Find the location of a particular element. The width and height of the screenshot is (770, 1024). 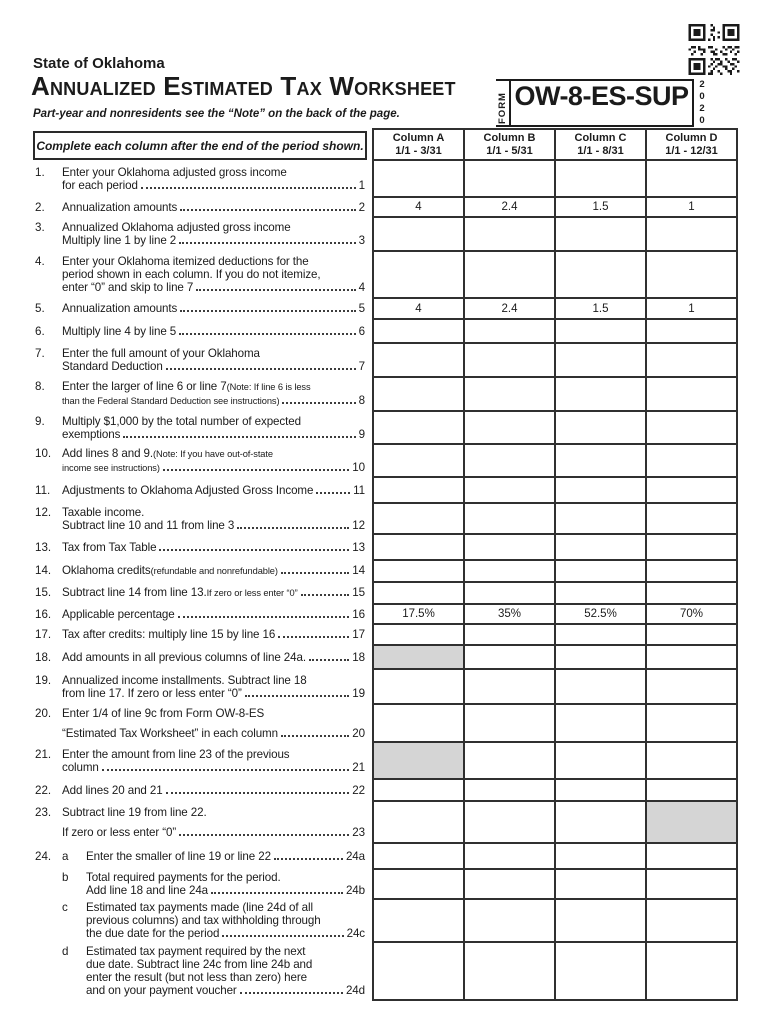

cell-24c-c is located at coordinates (600, 920).